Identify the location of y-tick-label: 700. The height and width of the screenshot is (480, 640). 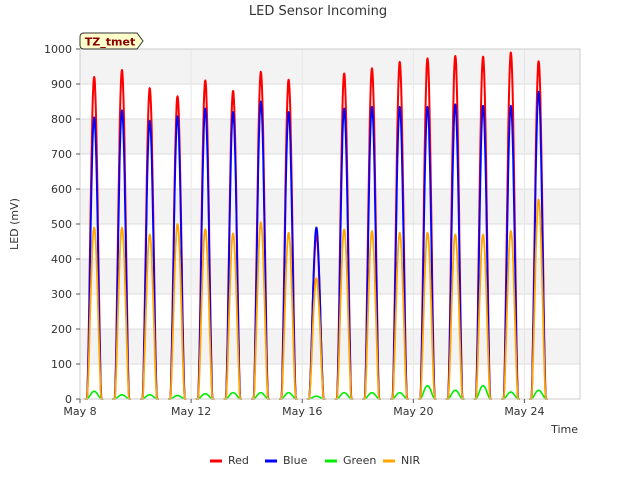
(61, 154).